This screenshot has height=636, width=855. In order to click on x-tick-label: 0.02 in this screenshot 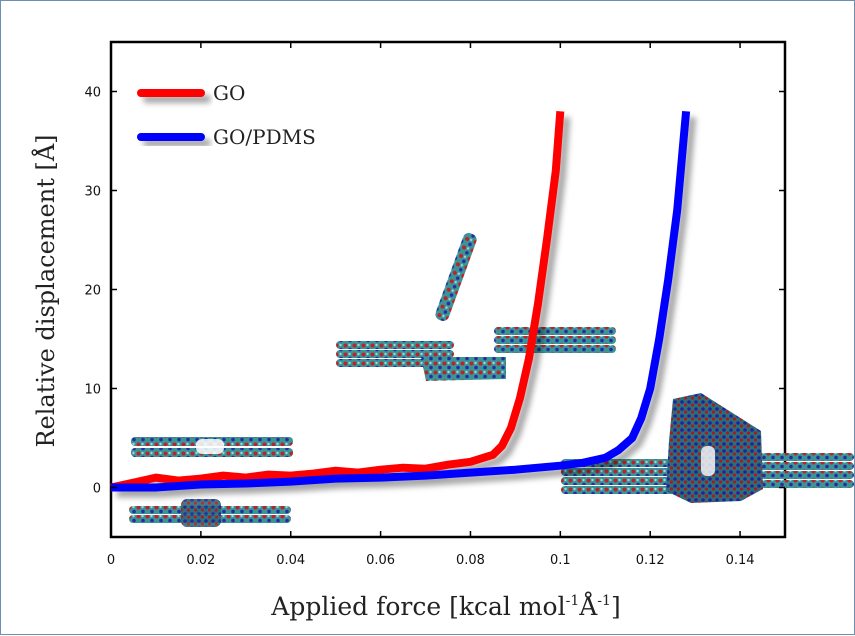, I will do `click(200, 560)`.